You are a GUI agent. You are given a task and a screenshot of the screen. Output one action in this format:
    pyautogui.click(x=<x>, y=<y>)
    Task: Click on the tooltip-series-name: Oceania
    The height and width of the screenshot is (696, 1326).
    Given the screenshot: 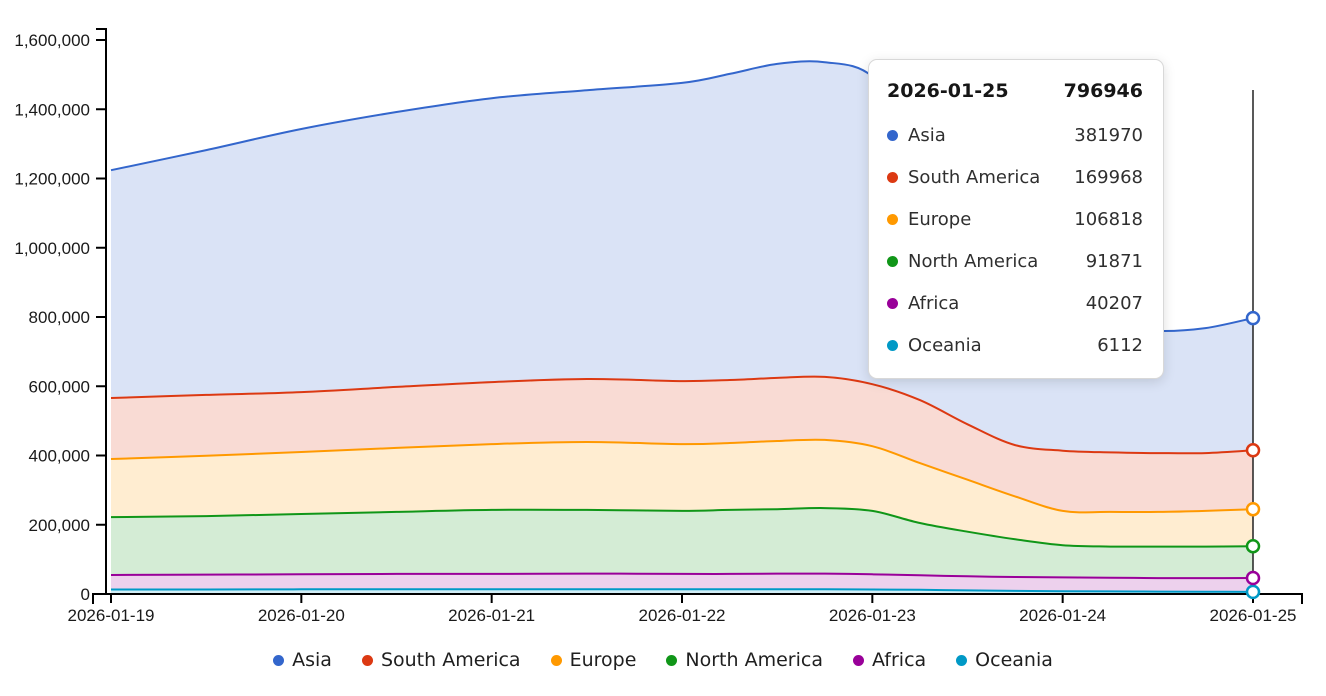 What is the action you would take?
    pyautogui.click(x=945, y=345)
    